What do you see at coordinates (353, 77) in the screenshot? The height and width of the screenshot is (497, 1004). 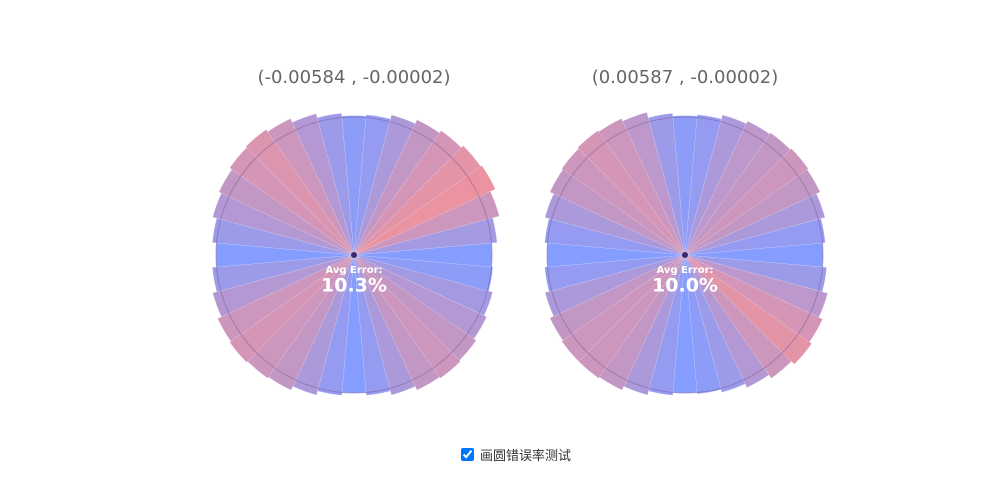 I see `chart-title: (-0.00584 , -0.00002)` at bounding box center [353, 77].